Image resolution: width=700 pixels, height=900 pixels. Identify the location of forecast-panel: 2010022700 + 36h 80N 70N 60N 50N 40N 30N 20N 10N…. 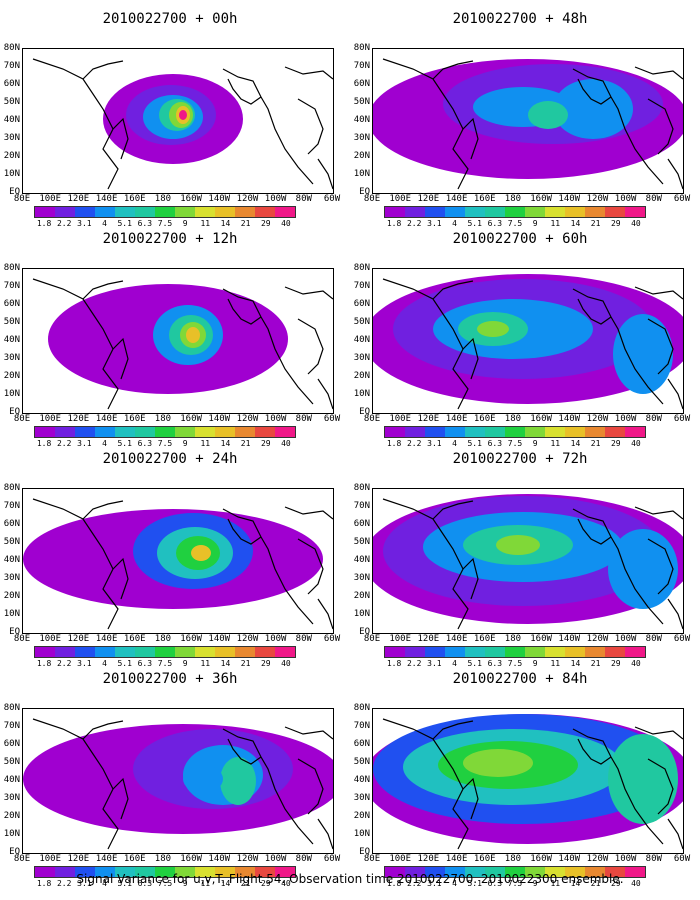
(170, 779).